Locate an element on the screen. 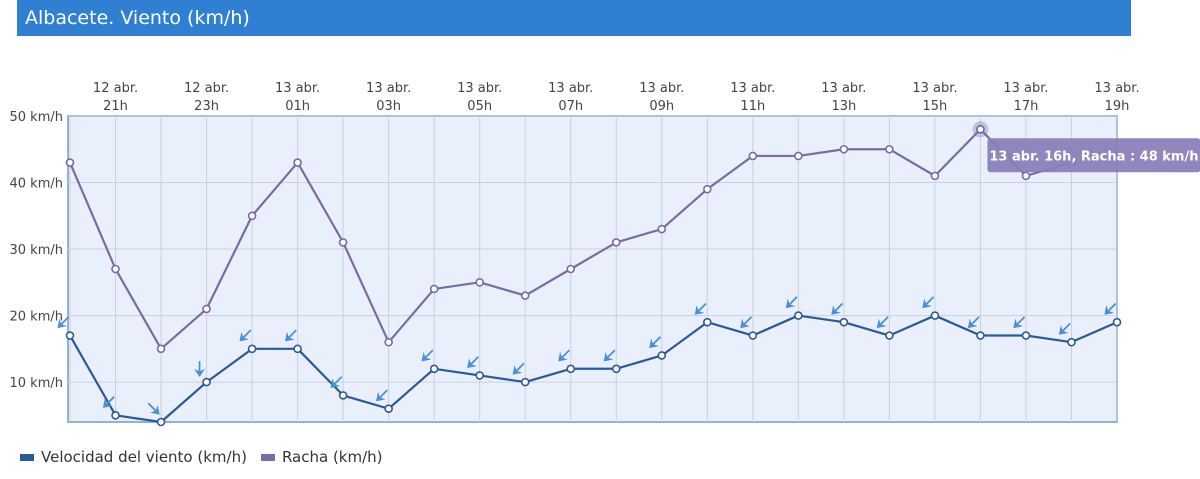 The image size is (1200, 479). tooltip-text: 13 abr. 16h, Racha : 48 km/h is located at coordinates (1093, 156).